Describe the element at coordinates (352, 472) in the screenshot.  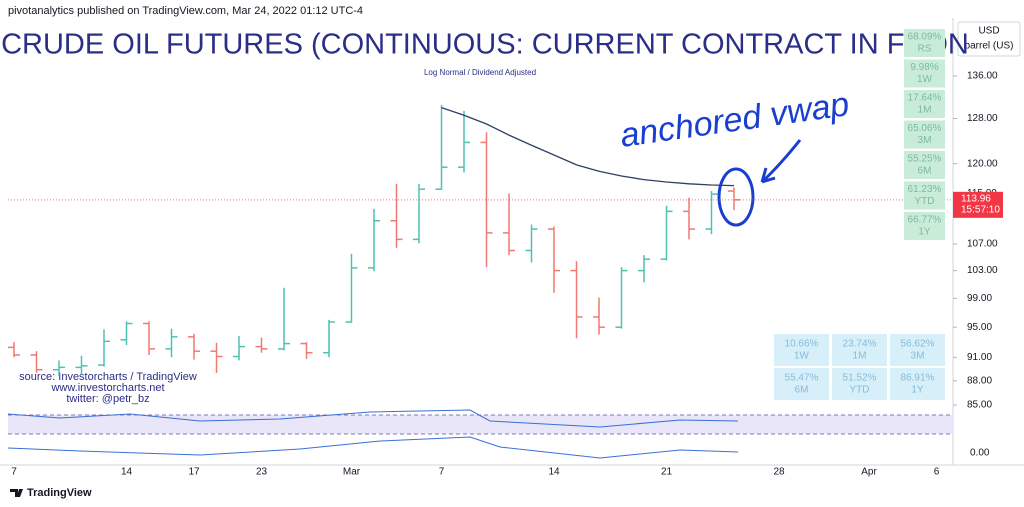
I see `x-tick-label: Mar` at that location.